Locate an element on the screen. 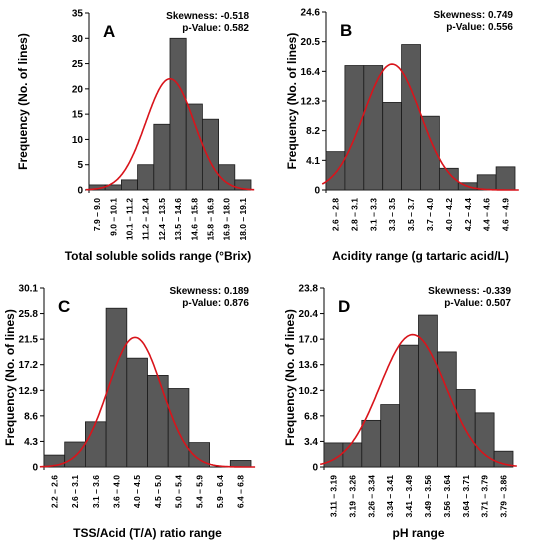  x-tick-label: 10.1 – 11.2 is located at coordinates (130, 219).